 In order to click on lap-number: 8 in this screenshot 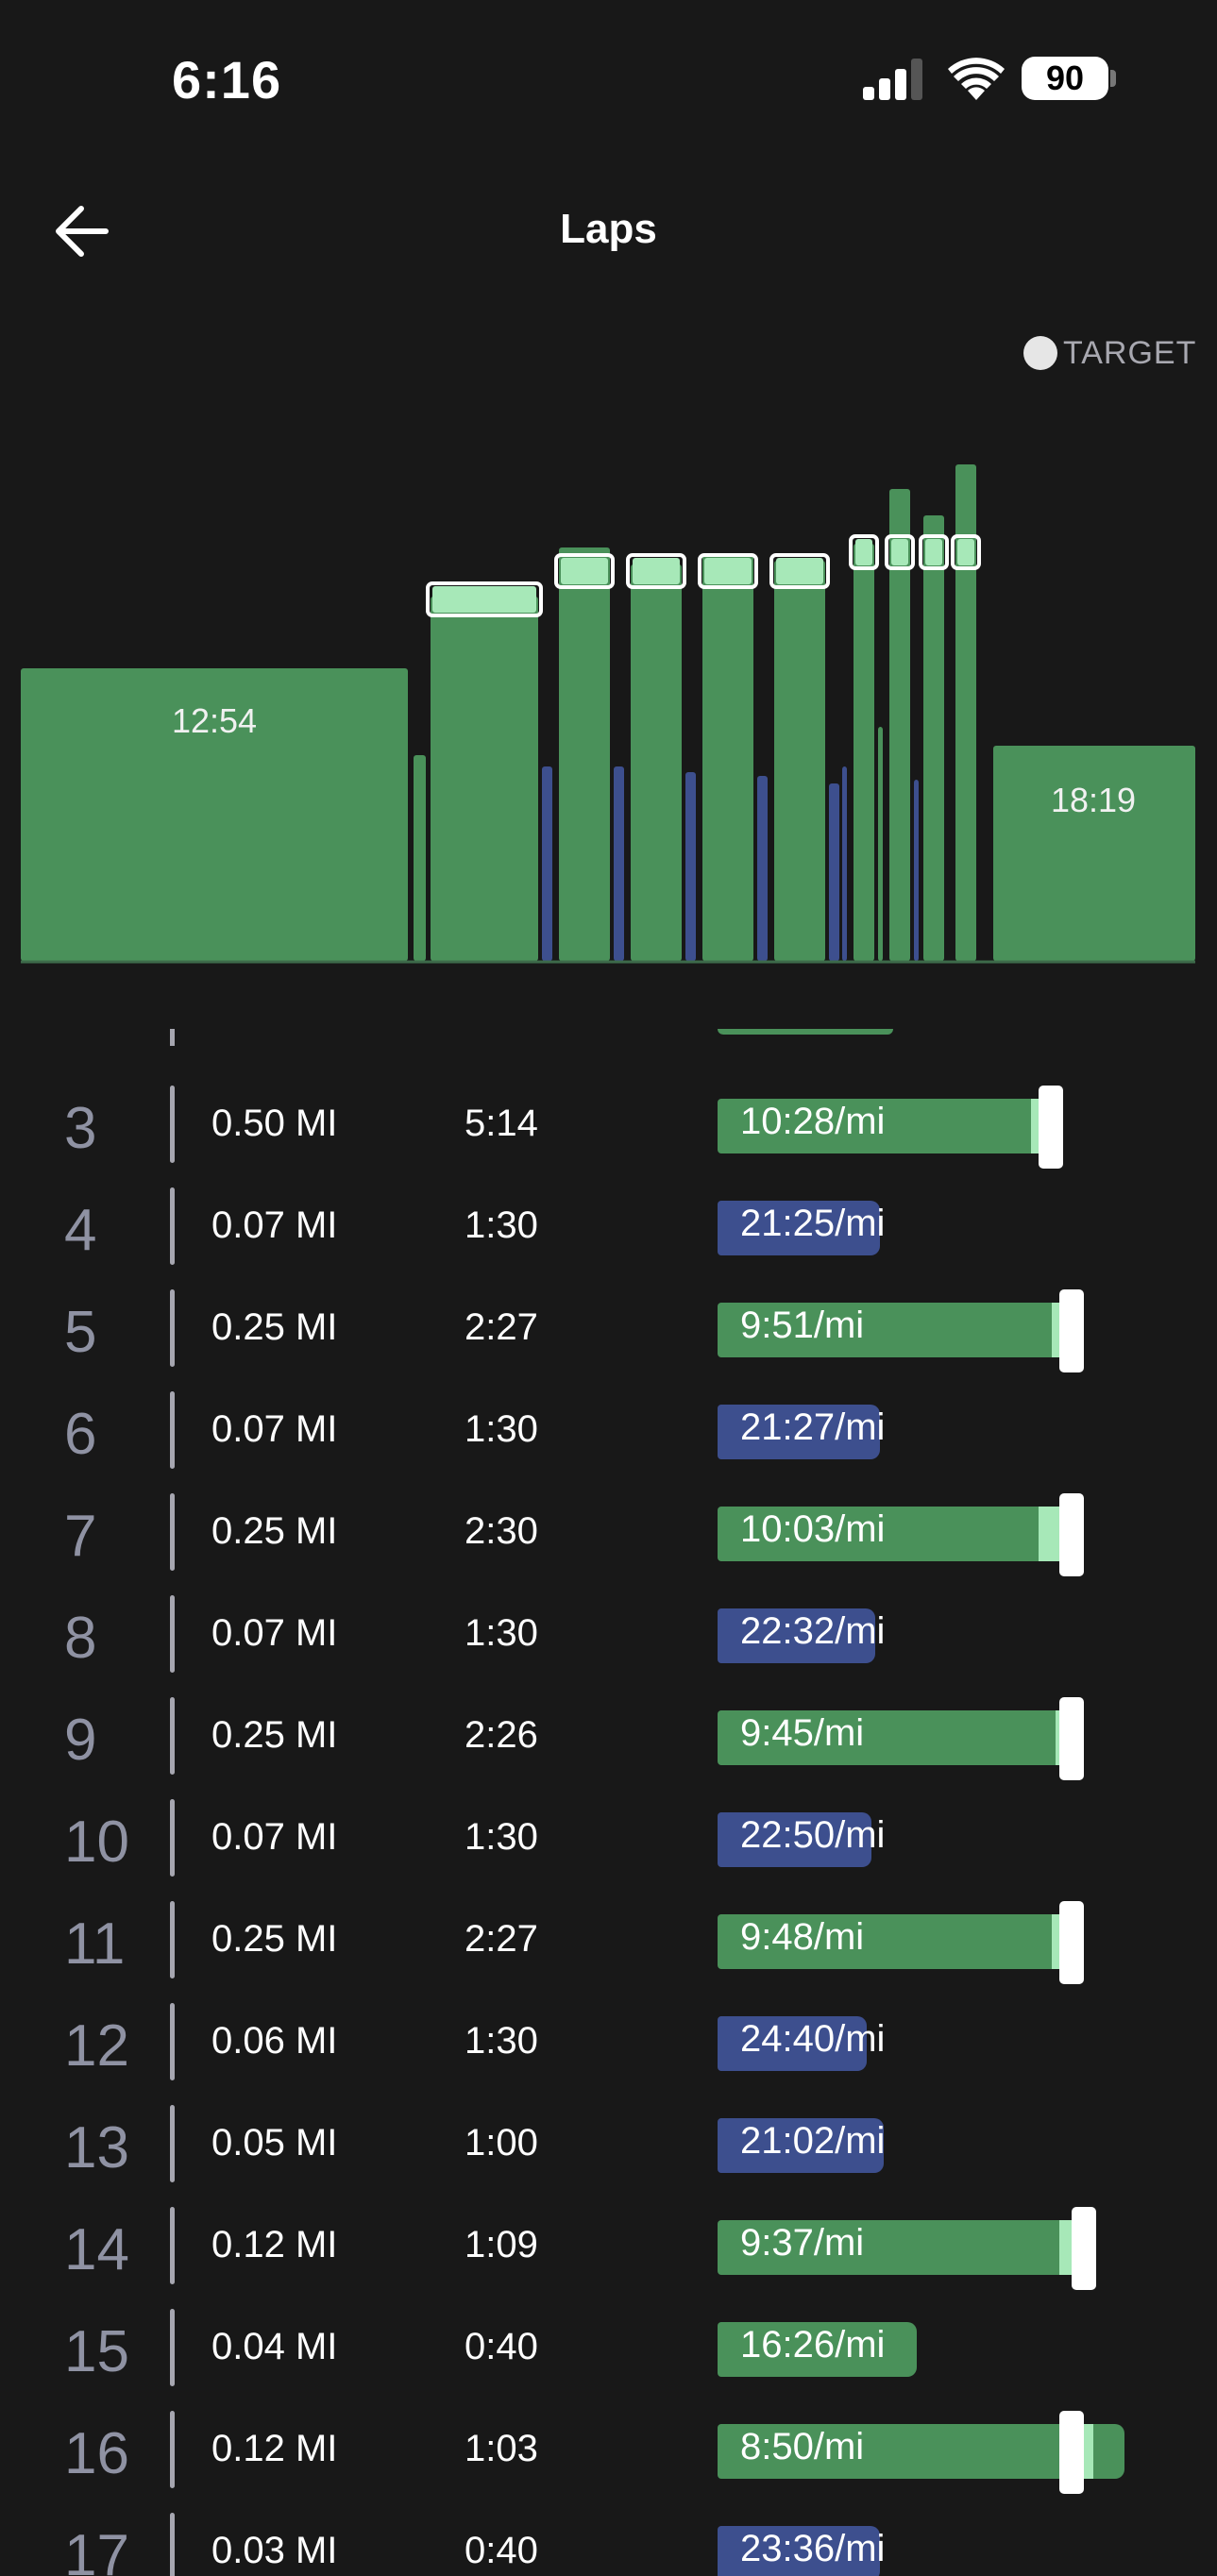, I will do `click(80, 1638)`.